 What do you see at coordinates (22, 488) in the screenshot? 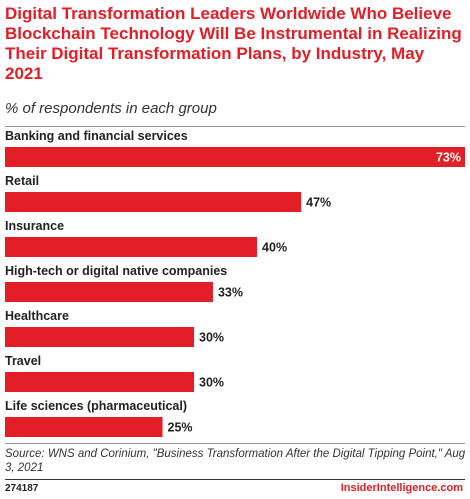
I see `chart-id: 274187` at bounding box center [22, 488].